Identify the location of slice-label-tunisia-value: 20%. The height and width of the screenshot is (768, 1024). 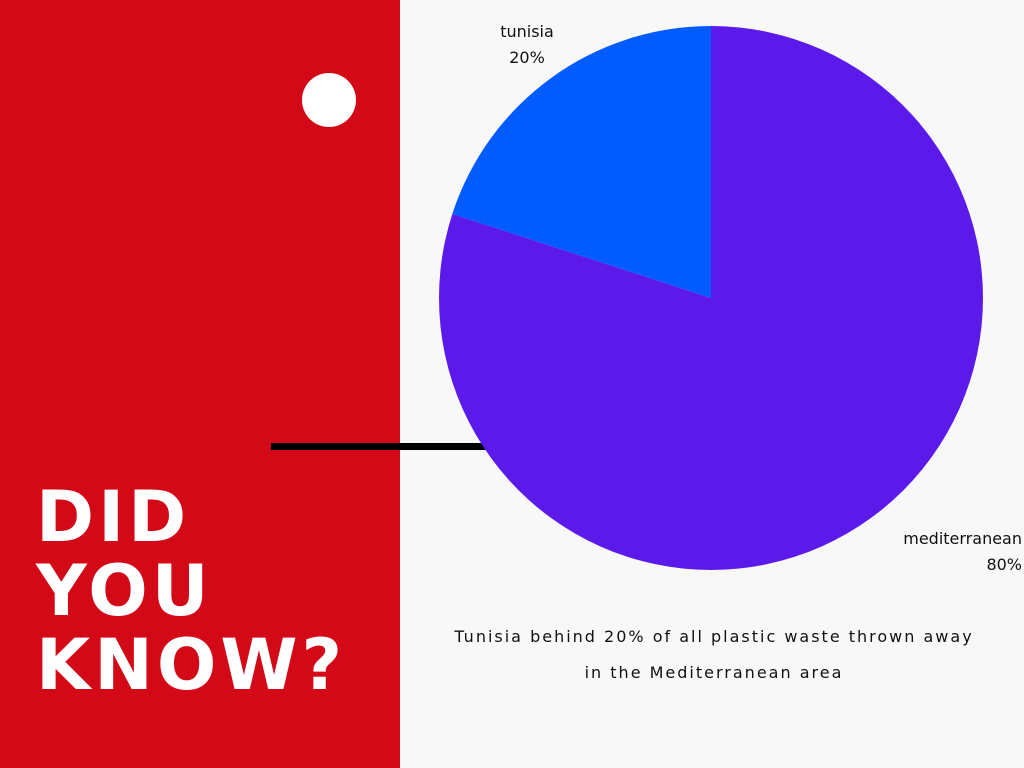
(527, 57).